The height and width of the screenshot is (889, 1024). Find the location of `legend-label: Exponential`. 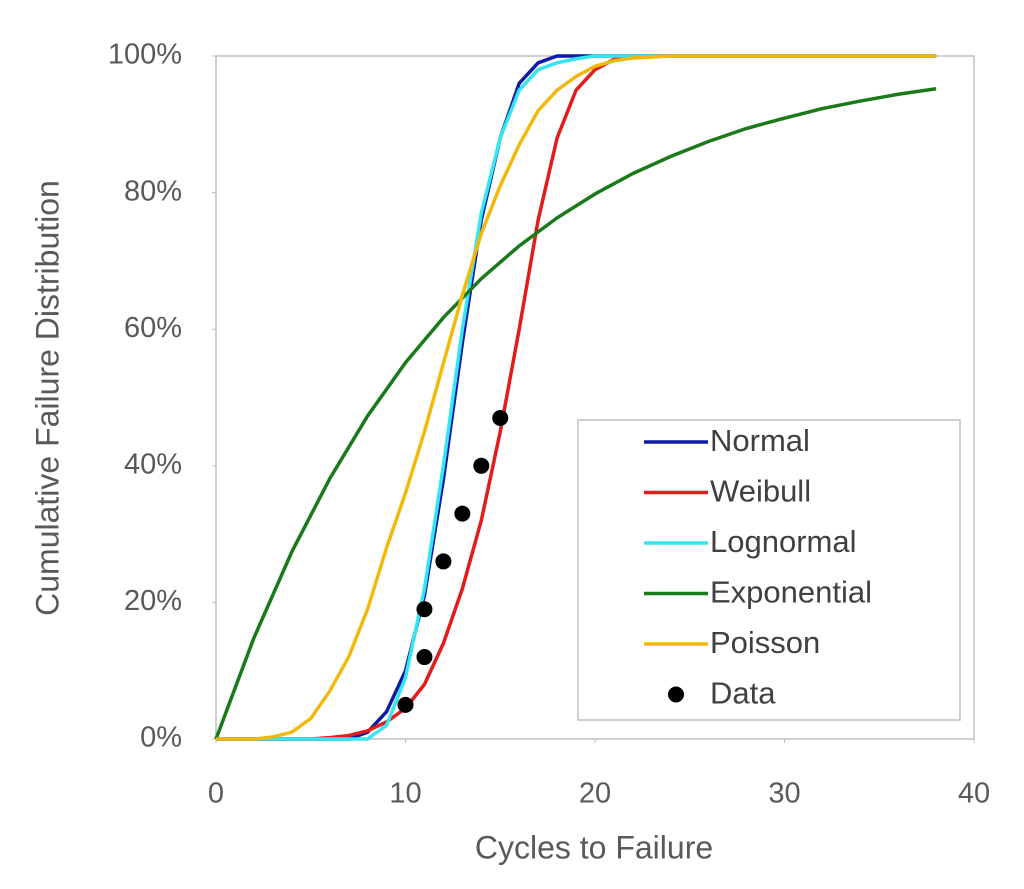

legend-label: Exponential is located at coordinates (791, 592).